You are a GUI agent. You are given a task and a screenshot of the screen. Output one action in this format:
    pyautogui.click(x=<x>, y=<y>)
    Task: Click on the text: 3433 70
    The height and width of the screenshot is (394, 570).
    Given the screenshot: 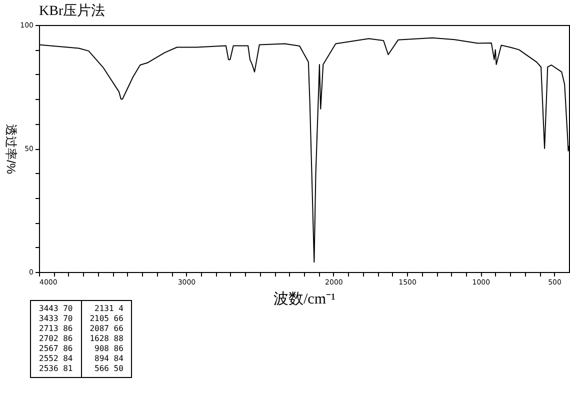 What is the action you would take?
    pyautogui.click(x=56, y=319)
    